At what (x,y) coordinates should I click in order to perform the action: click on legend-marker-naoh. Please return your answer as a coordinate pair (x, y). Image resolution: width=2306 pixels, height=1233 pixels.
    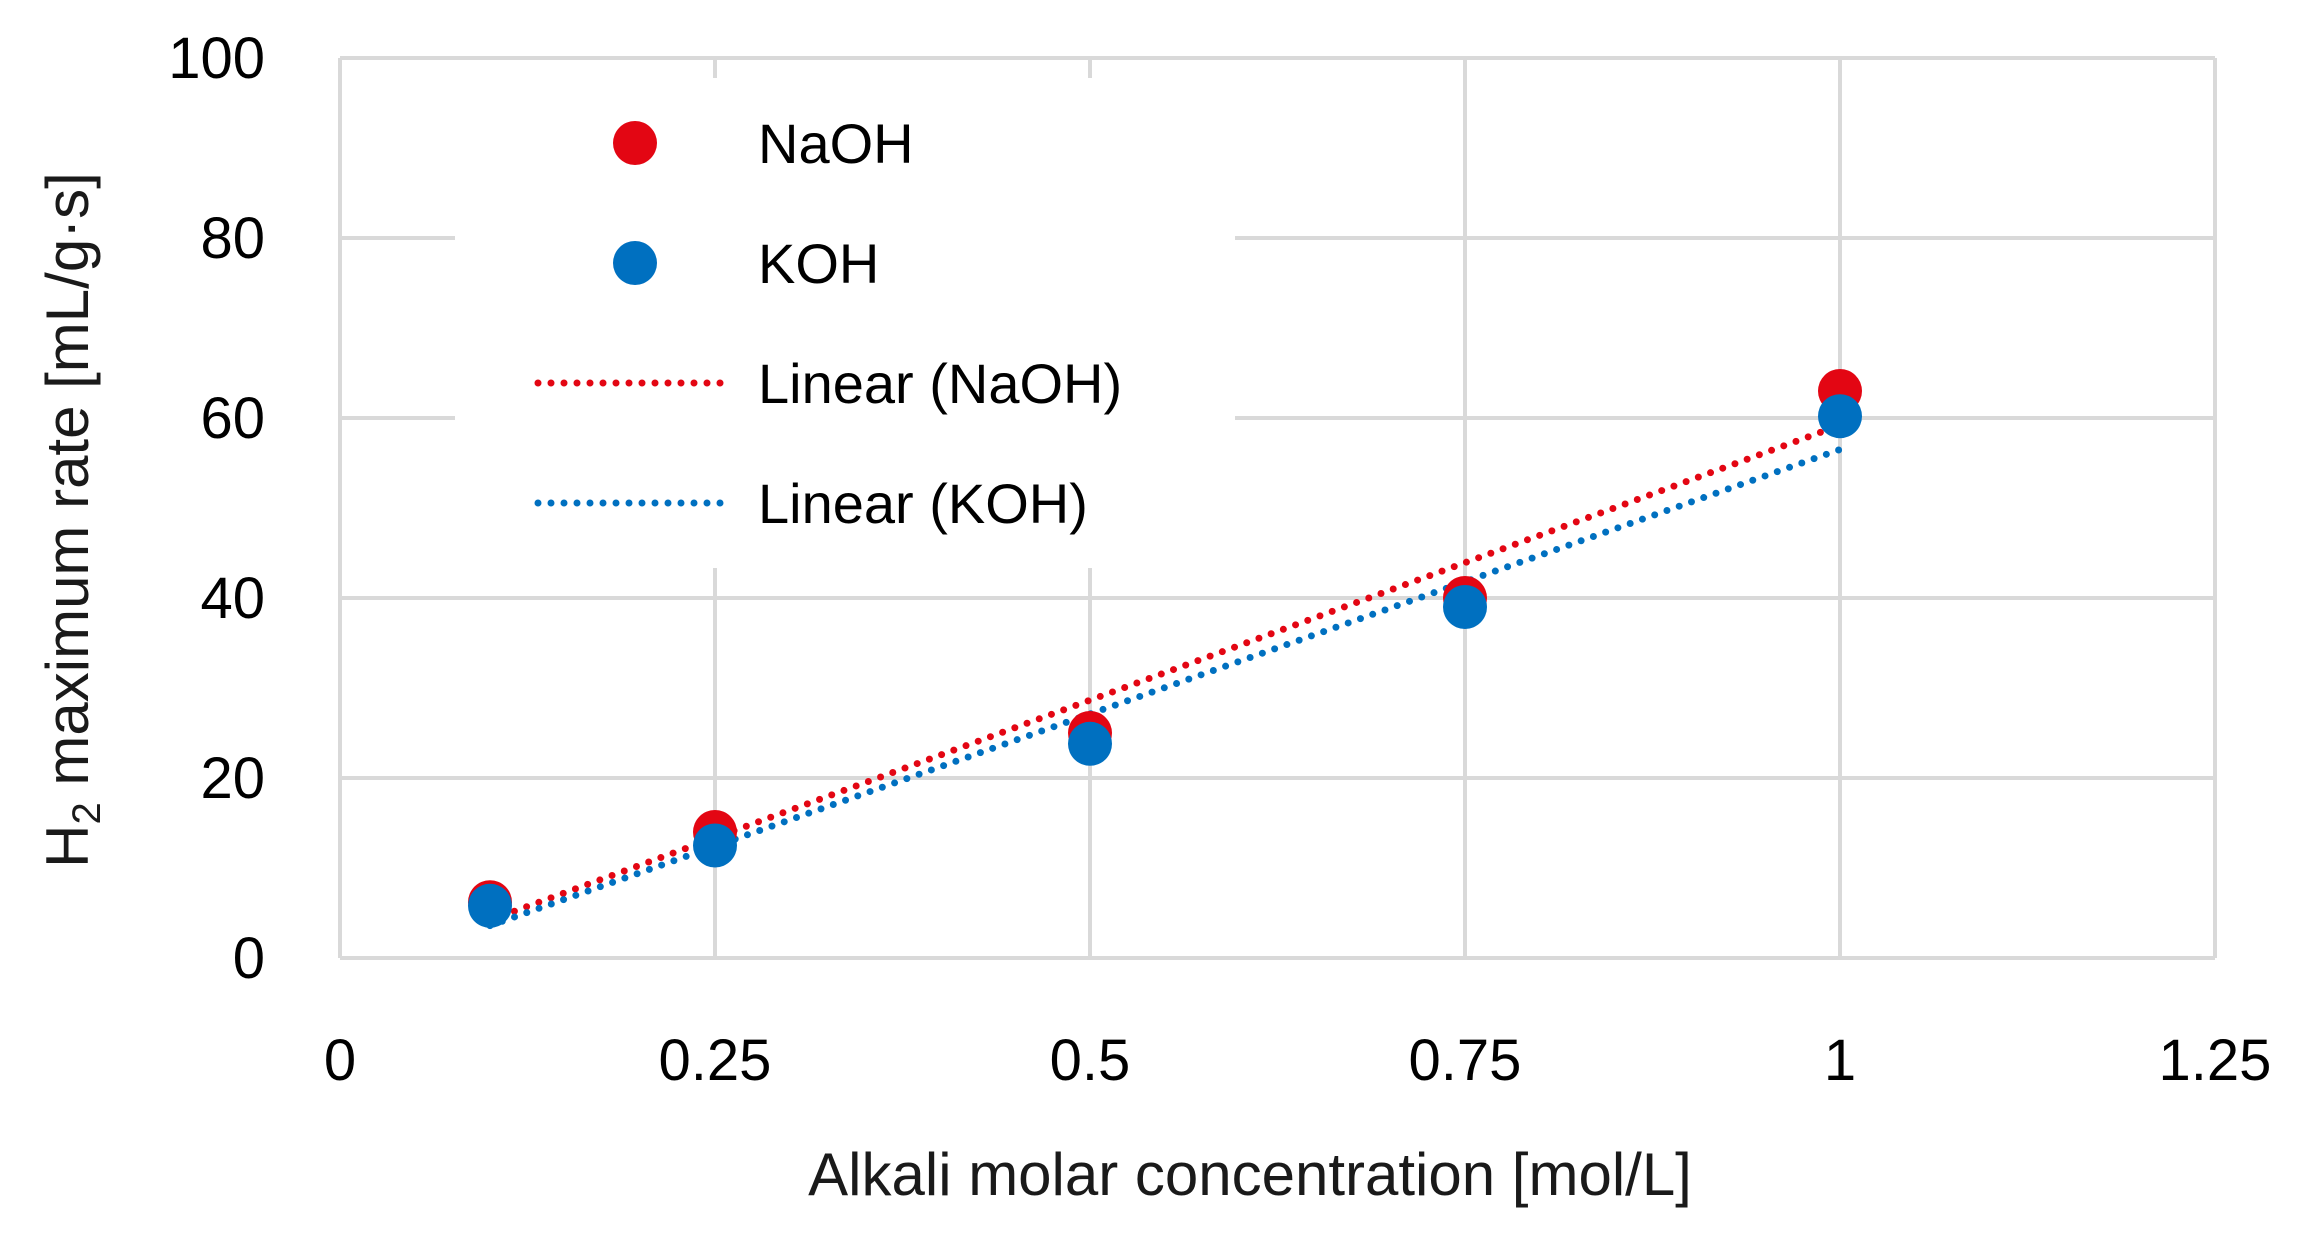
    Looking at the image, I should click on (635, 143).